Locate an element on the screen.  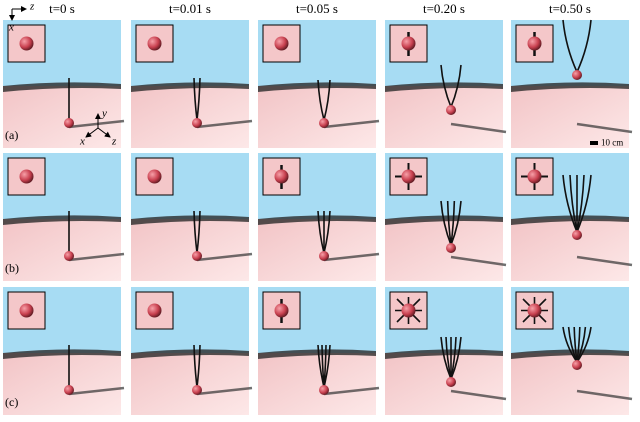
column-header: t=0.05 s is located at coordinates (317, 8).